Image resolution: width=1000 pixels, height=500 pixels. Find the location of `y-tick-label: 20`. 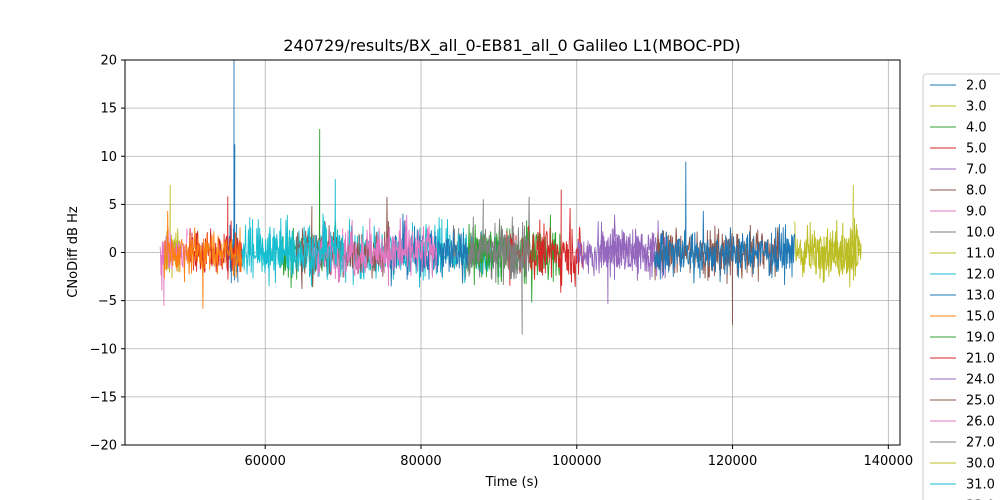

y-tick-label: 20 is located at coordinates (108, 61).